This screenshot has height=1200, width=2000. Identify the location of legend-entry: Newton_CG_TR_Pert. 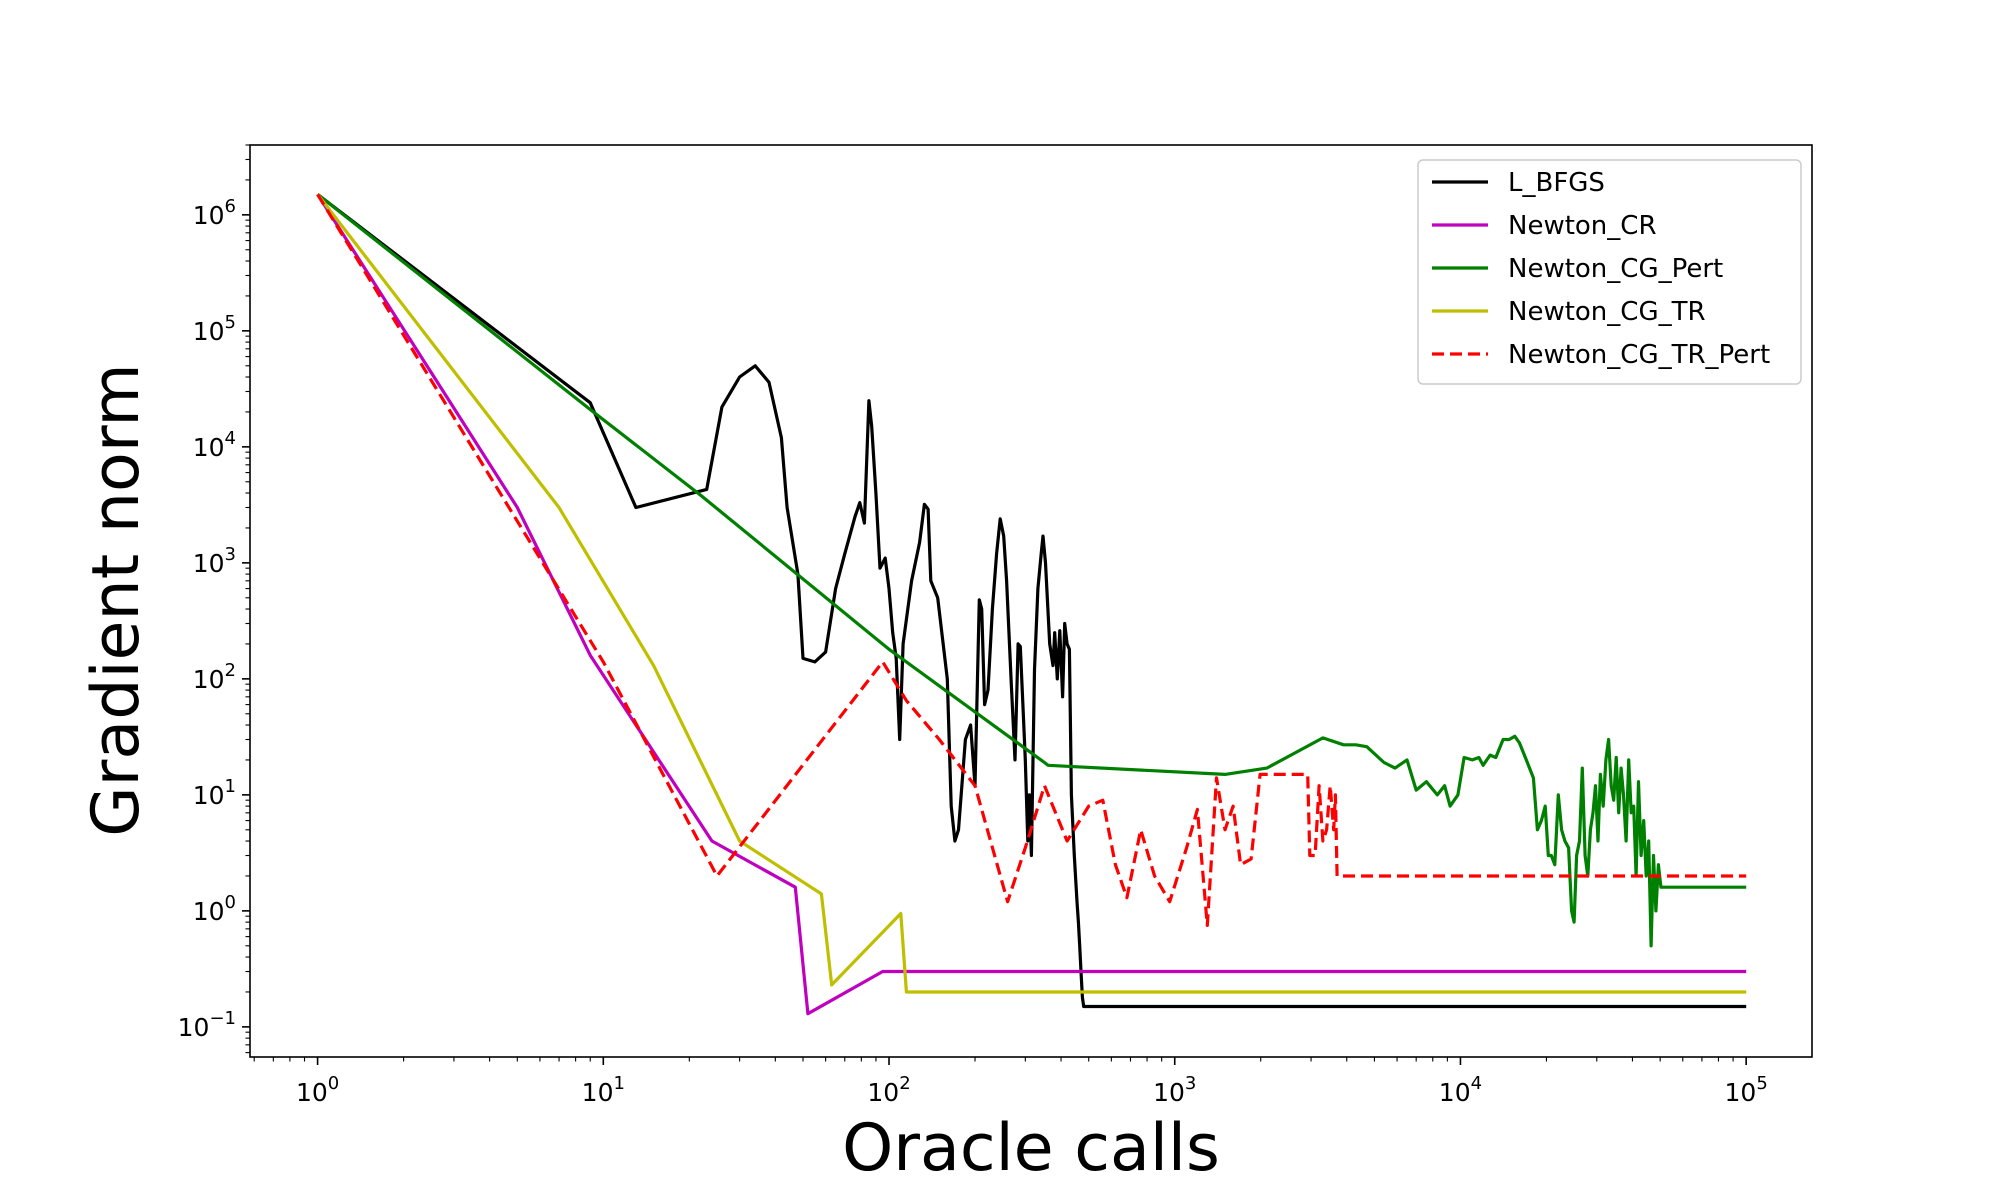
(1601, 355).